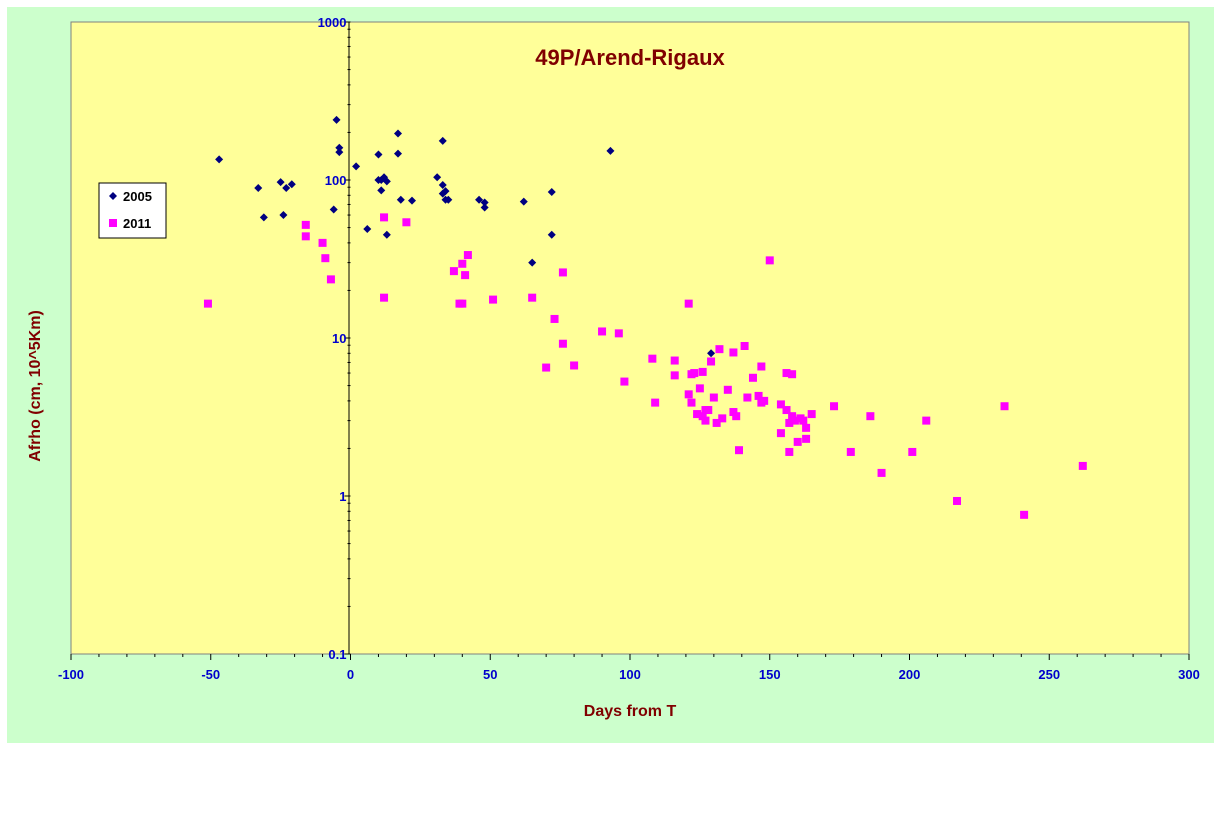 The width and height of the screenshot is (1231, 813). Describe the element at coordinates (465, 236) in the screenshot. I see `series-2005-points` at that location.